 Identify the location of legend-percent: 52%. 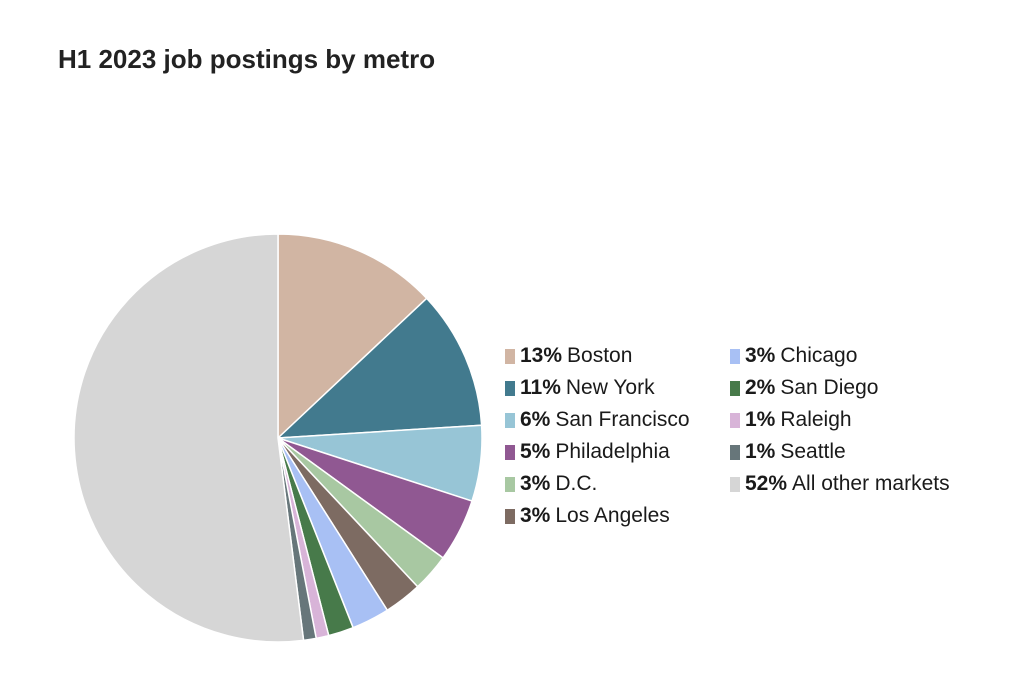
(766, 483).